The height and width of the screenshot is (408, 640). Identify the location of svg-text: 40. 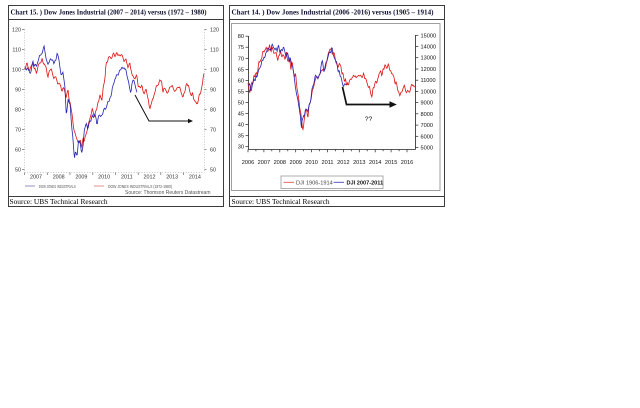
(241, 126).